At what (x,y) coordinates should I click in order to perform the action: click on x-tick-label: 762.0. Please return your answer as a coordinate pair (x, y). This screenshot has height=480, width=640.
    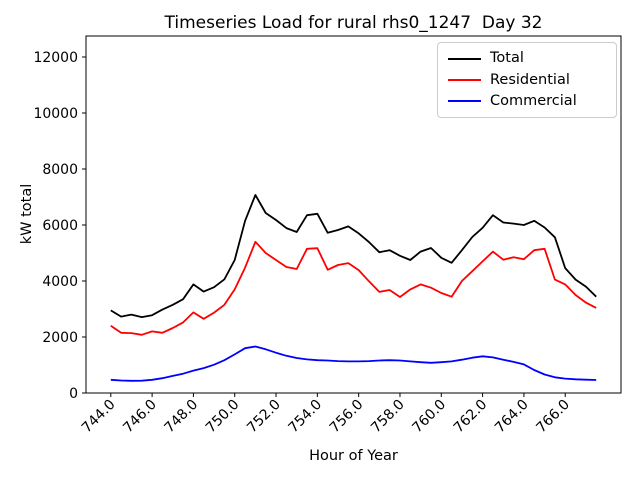
    Looking at the image, I should click on (471, 417).